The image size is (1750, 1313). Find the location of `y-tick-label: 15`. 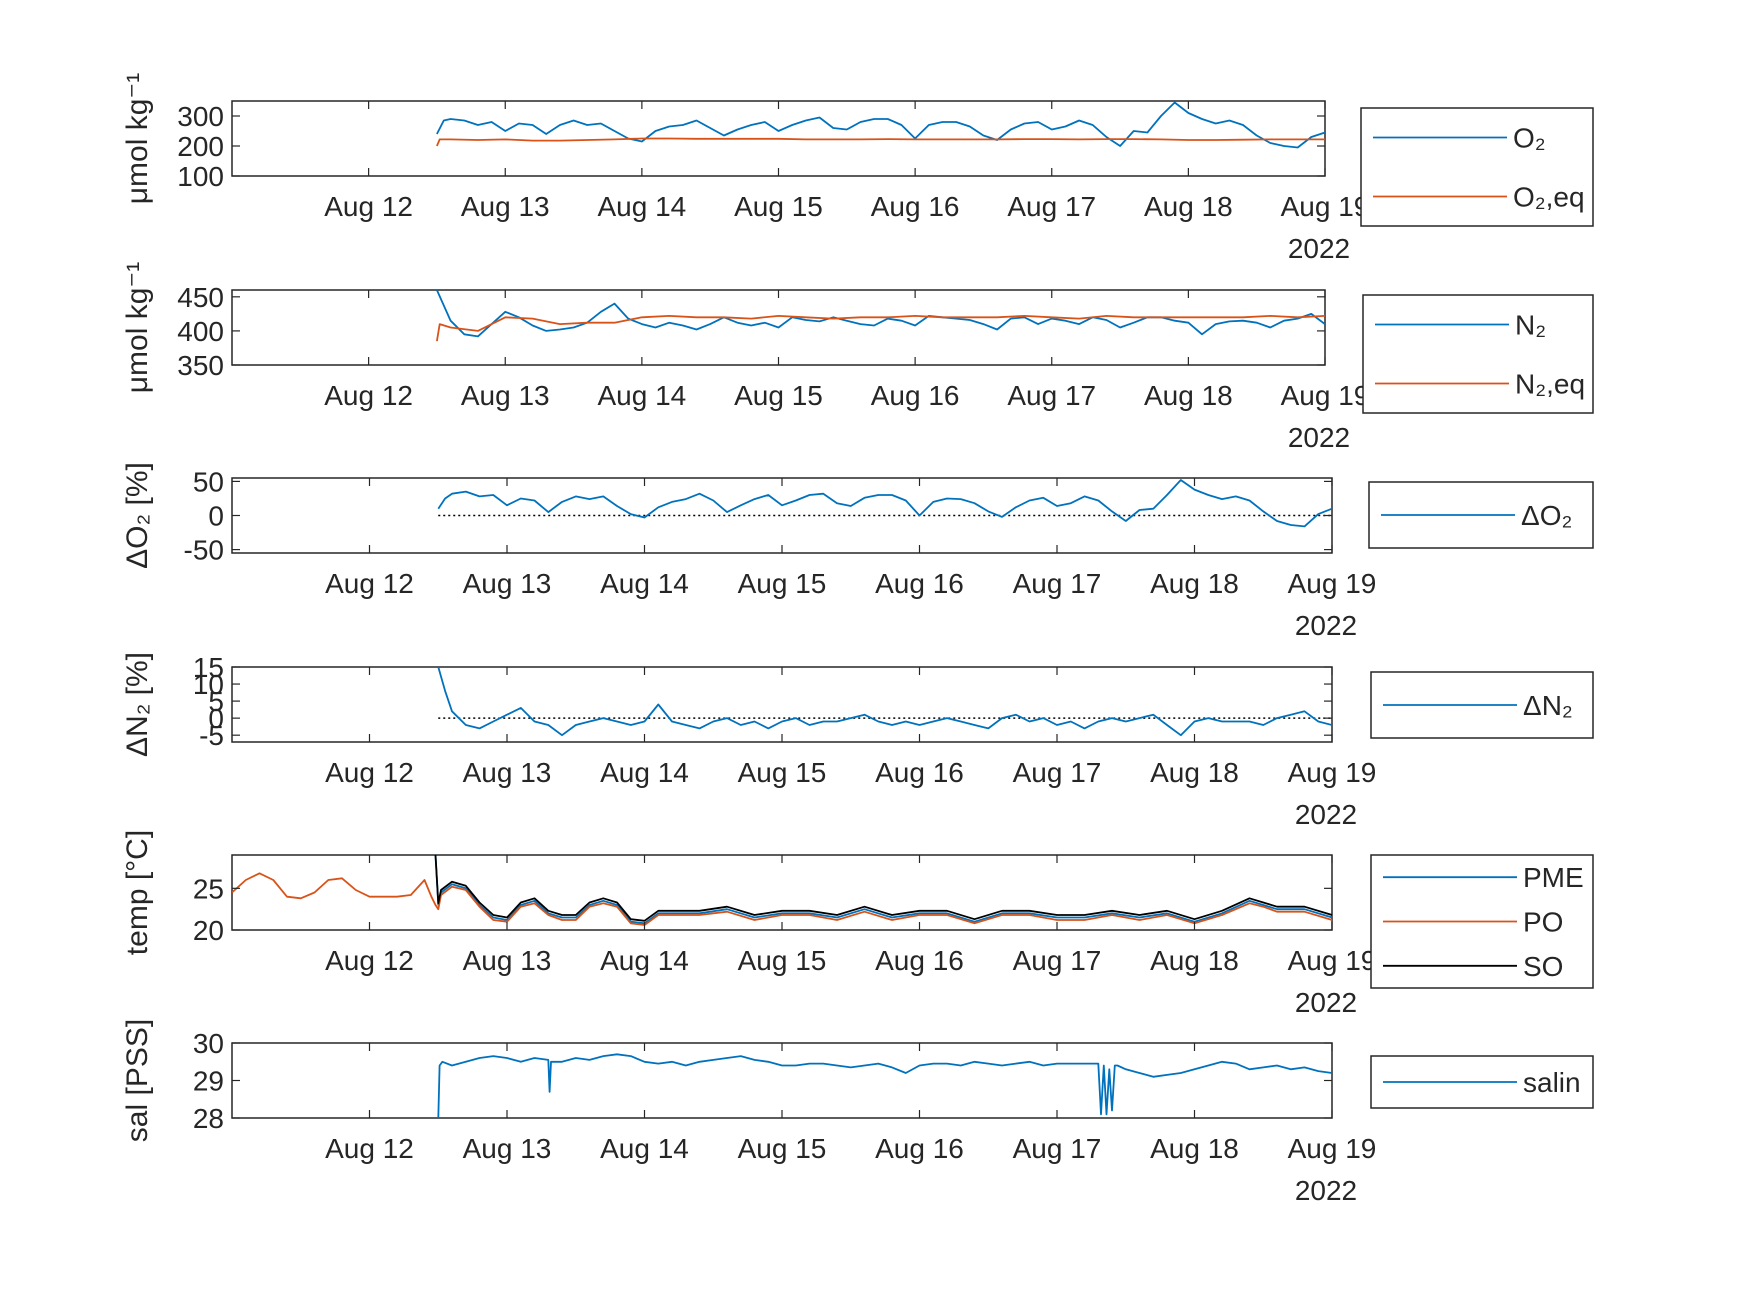

y-tick-label: 15 is located at coordinates (208, 667).